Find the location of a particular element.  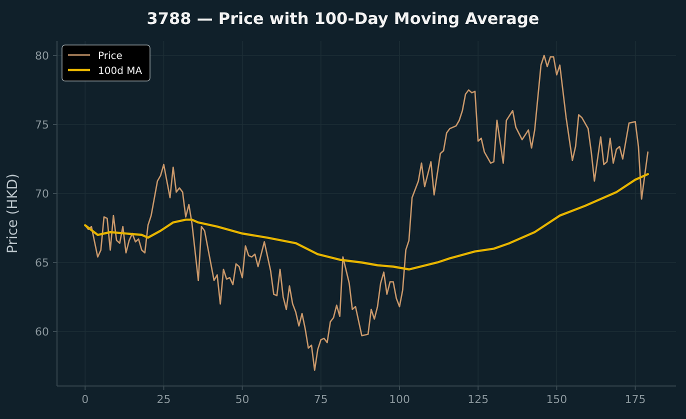

y-tick-label: 80 is located at coordinates (42, 55).